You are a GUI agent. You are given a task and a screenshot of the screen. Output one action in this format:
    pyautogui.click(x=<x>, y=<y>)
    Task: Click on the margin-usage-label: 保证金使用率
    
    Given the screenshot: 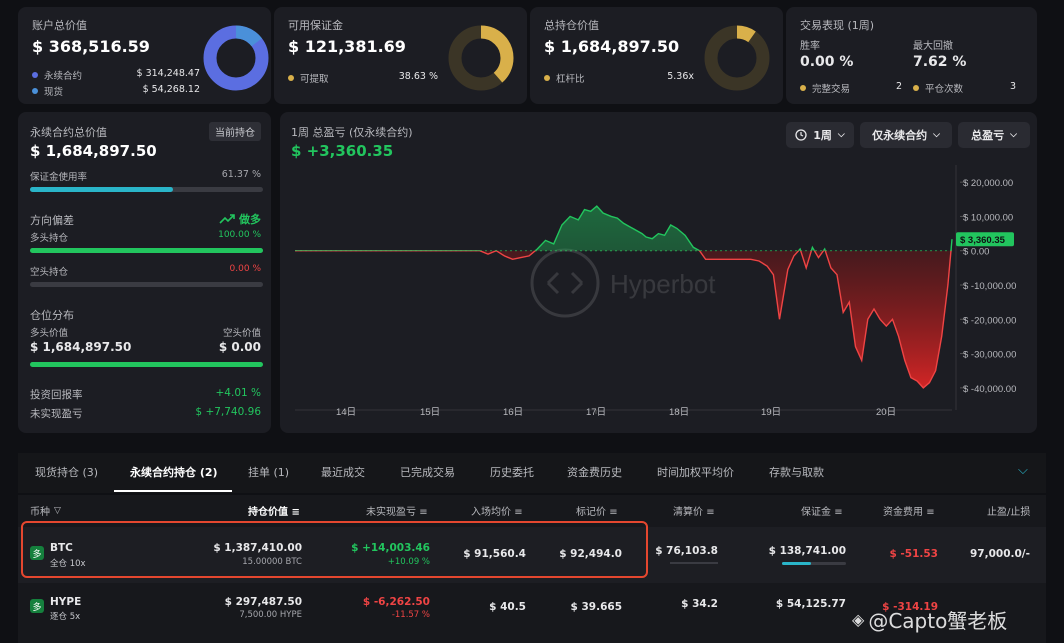 What is the action you would take?
    pyautogui.click(x=59, y=177)
    